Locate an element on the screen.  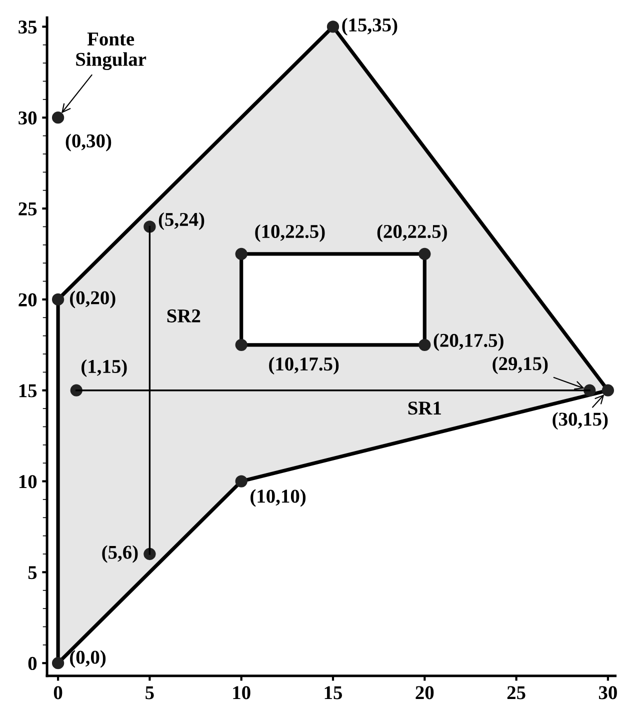
y-tick-label: 25 is located at coordinates (27, 209).